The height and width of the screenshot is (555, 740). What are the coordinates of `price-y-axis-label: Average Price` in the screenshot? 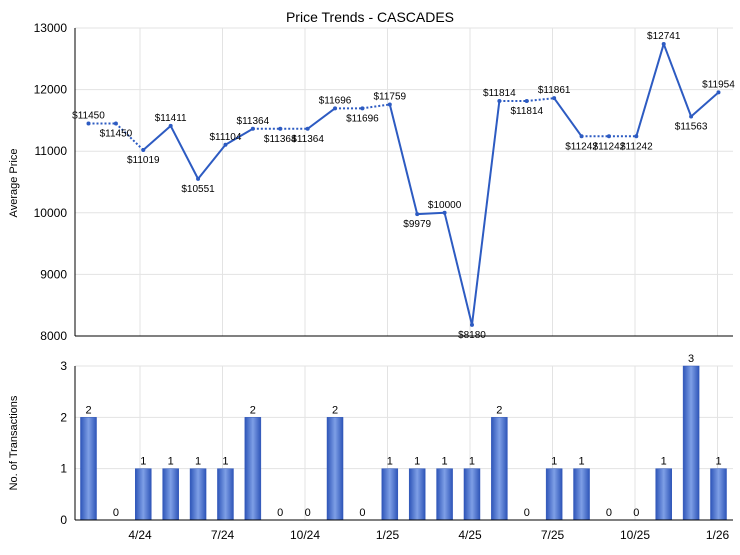 It's located at (14, 183).